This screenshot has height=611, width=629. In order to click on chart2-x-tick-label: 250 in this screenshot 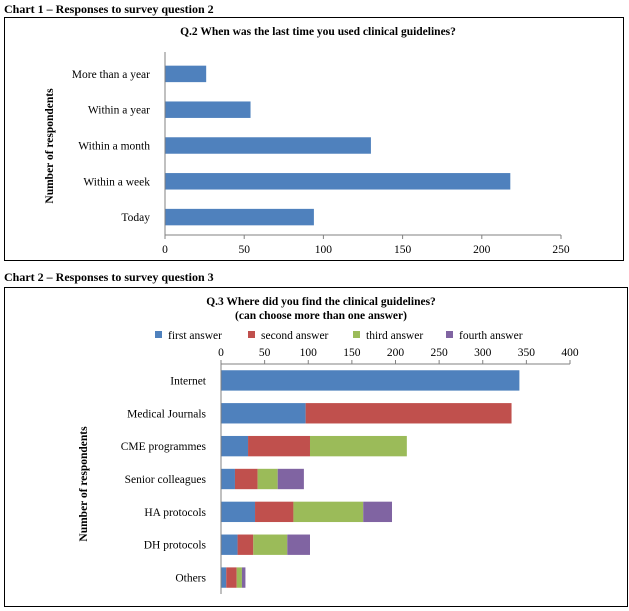, I will do `click(440, 353)`.